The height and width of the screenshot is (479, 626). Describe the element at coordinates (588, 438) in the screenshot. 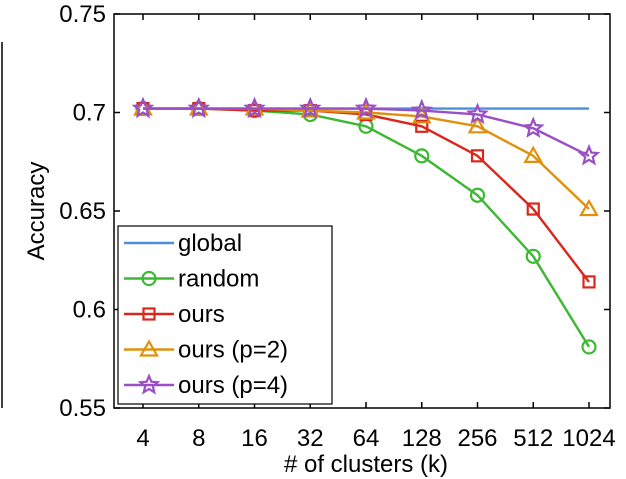

I see `x-tick-label: 1024` at that location.